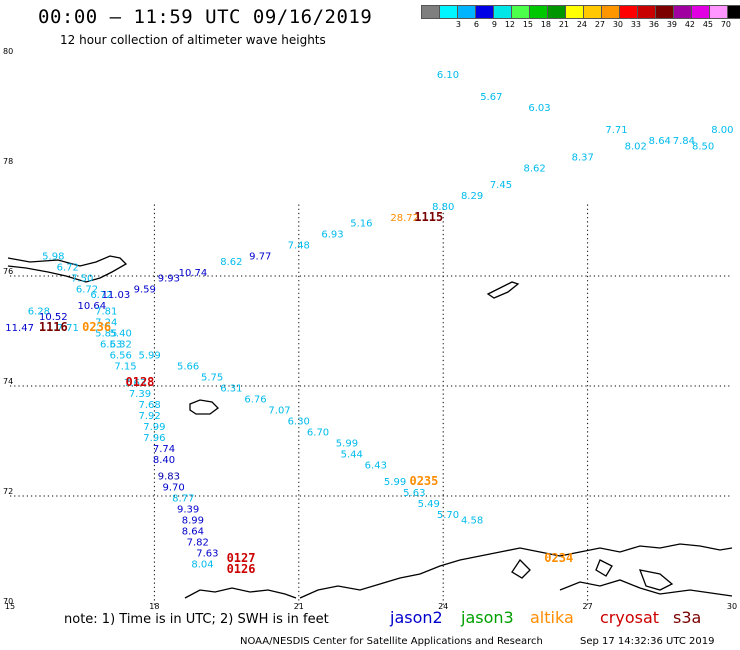 The height and width of the screenshot is (650, 740). Describe the element at coordinates (96, 327) in the screenshot. I see `pass-time-label: 0236` at that location.